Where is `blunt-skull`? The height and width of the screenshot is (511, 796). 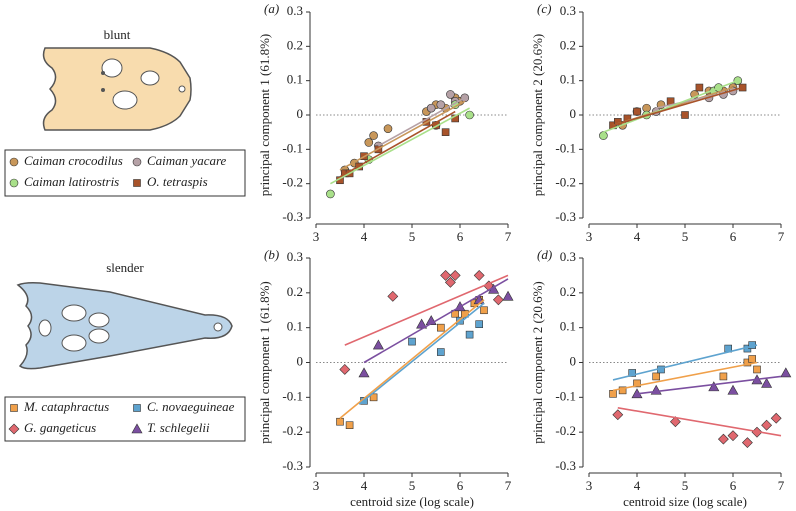
blunt-skull is located at coordinates (117, 89).